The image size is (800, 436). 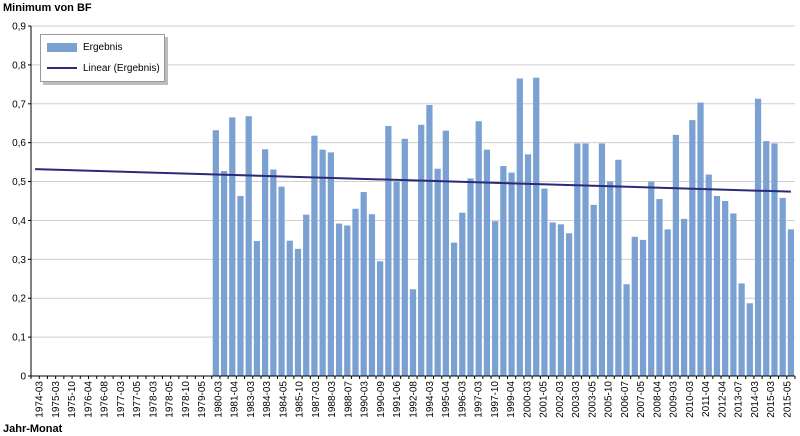 I want to click on x-tick-label: 1978-05, so click(x=170, y=399).